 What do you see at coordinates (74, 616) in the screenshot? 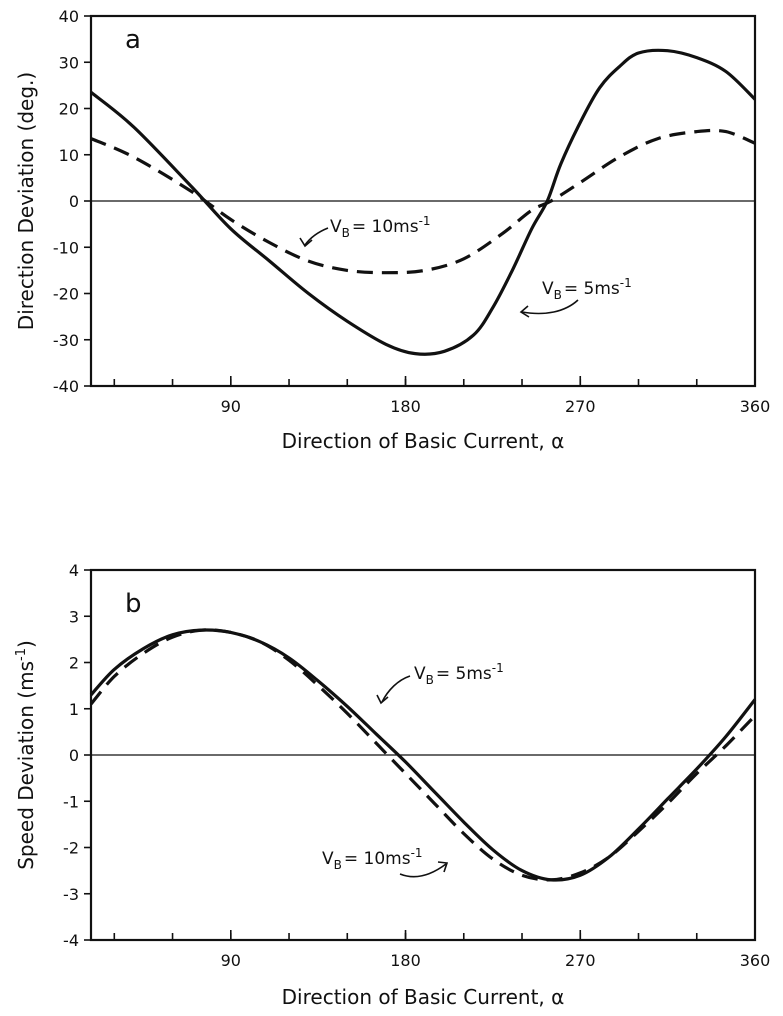
I see `panel-b-y-tick-label: 3` at bounding box center [74, 616].